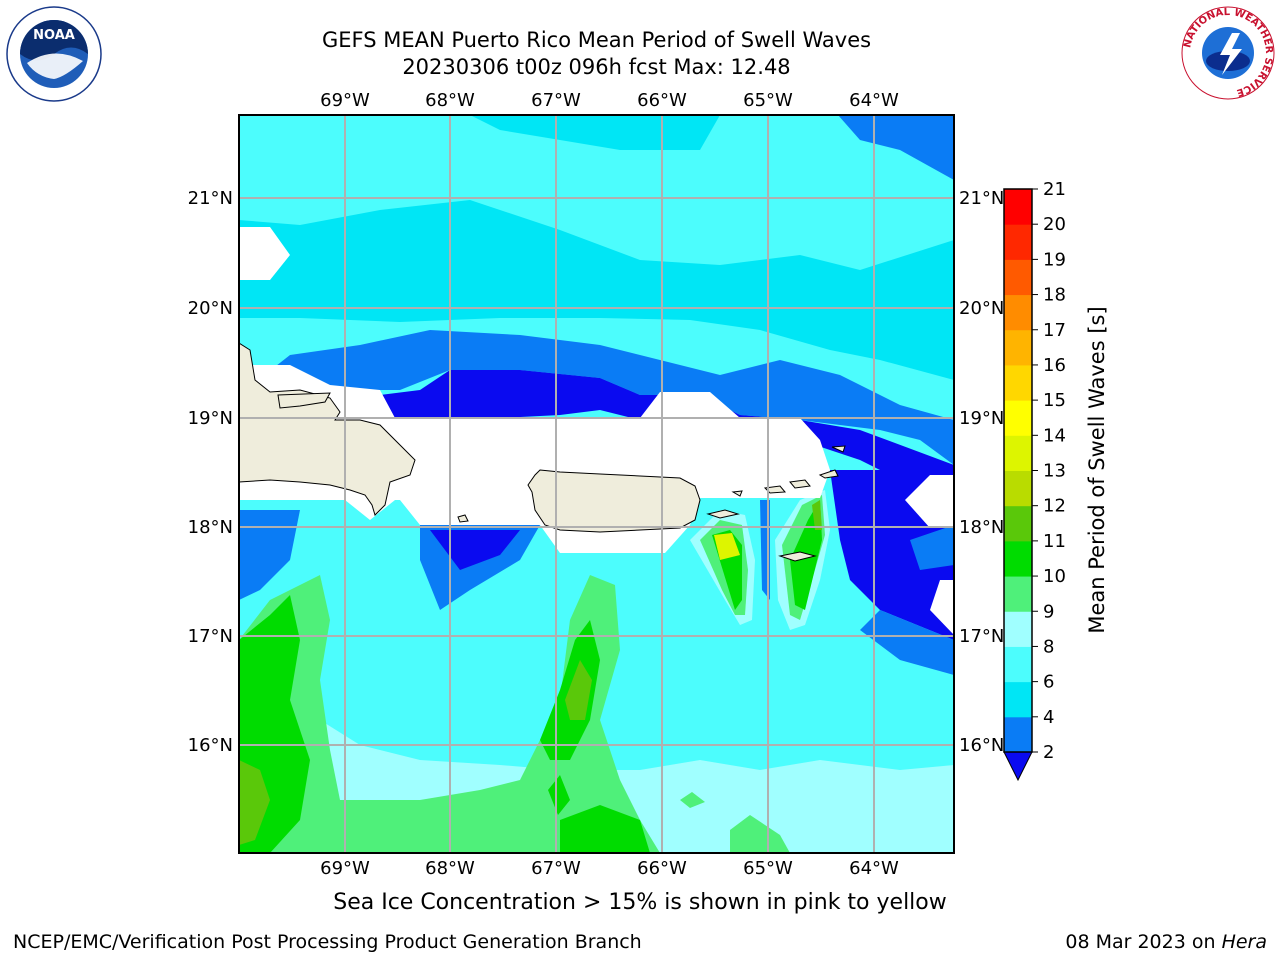 Image resolution: width=1280 pixels, height=960 pixels. What do you see at coordinates (1244, 942) in the screenshot?
I see `footer-host: Hera` at bounding box center [1244, 942].